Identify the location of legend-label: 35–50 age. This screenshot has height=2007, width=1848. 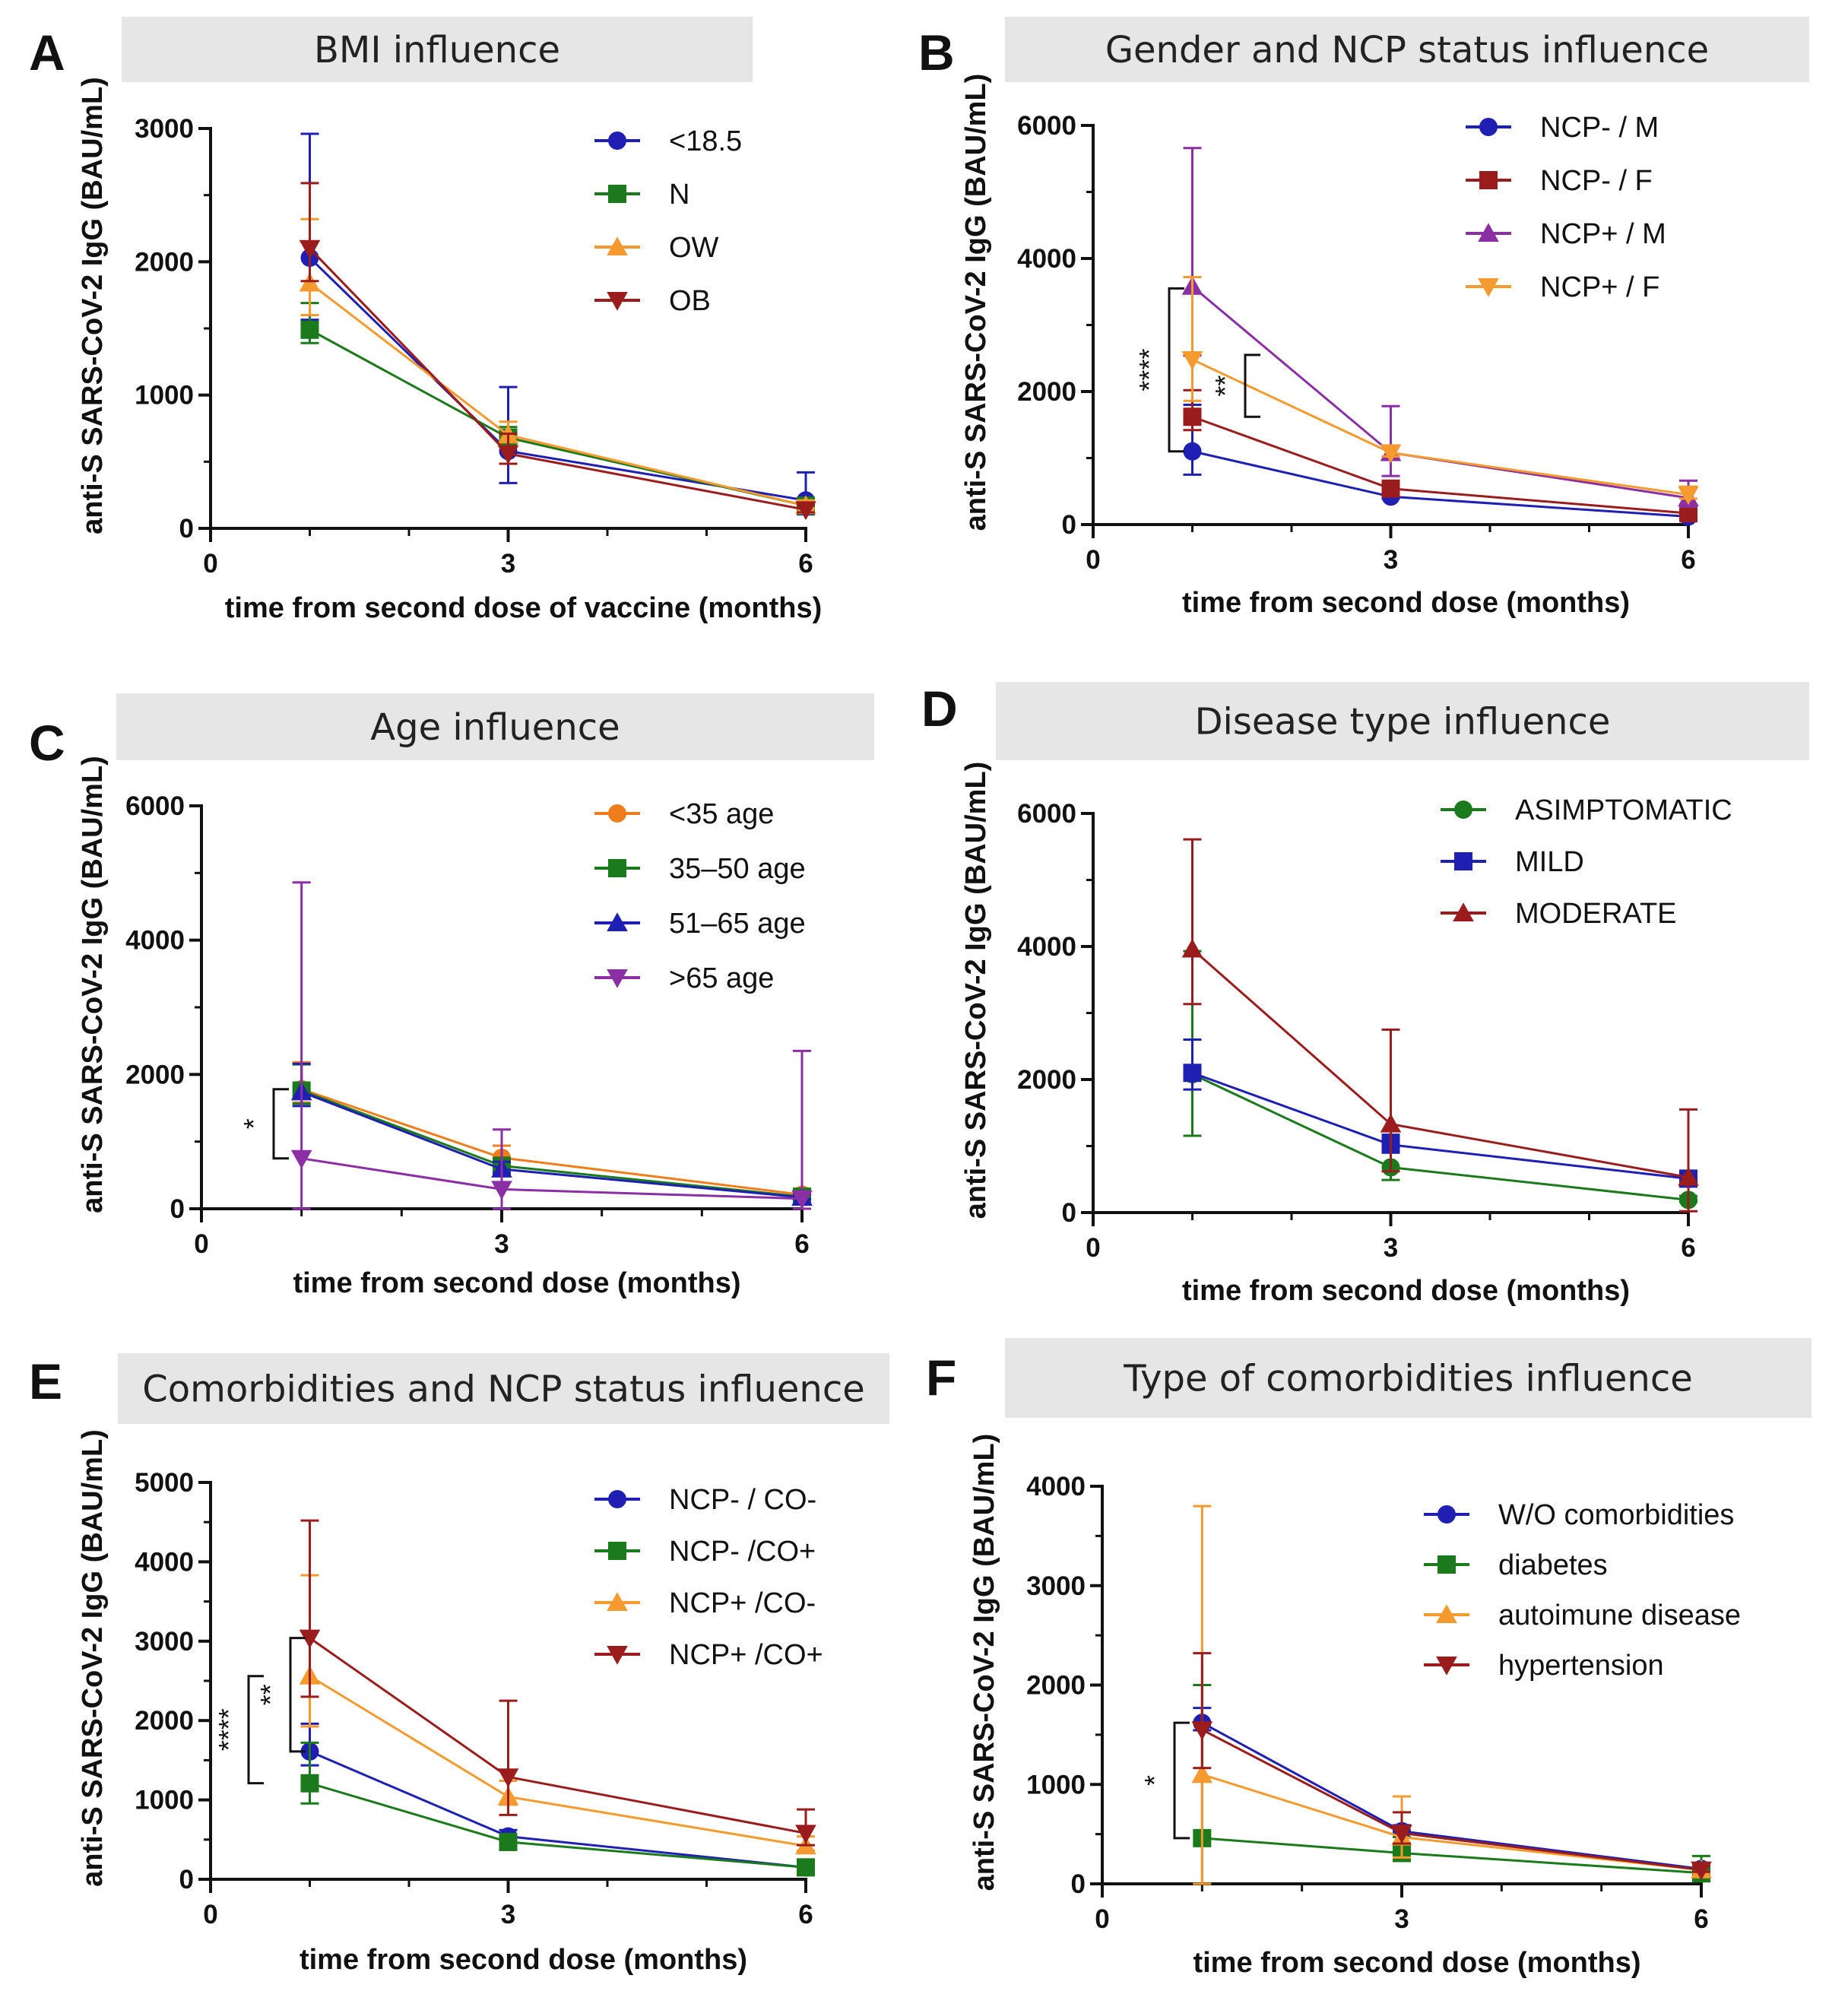
(737, 869).